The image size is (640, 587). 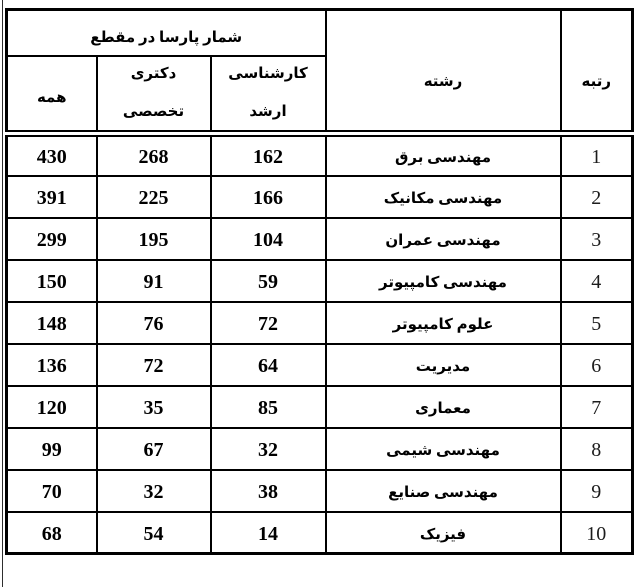 What do you see at coordinates (268, 532) in the screenshot?
I see `masters-cell: 14` at bounding box center [268, 532].